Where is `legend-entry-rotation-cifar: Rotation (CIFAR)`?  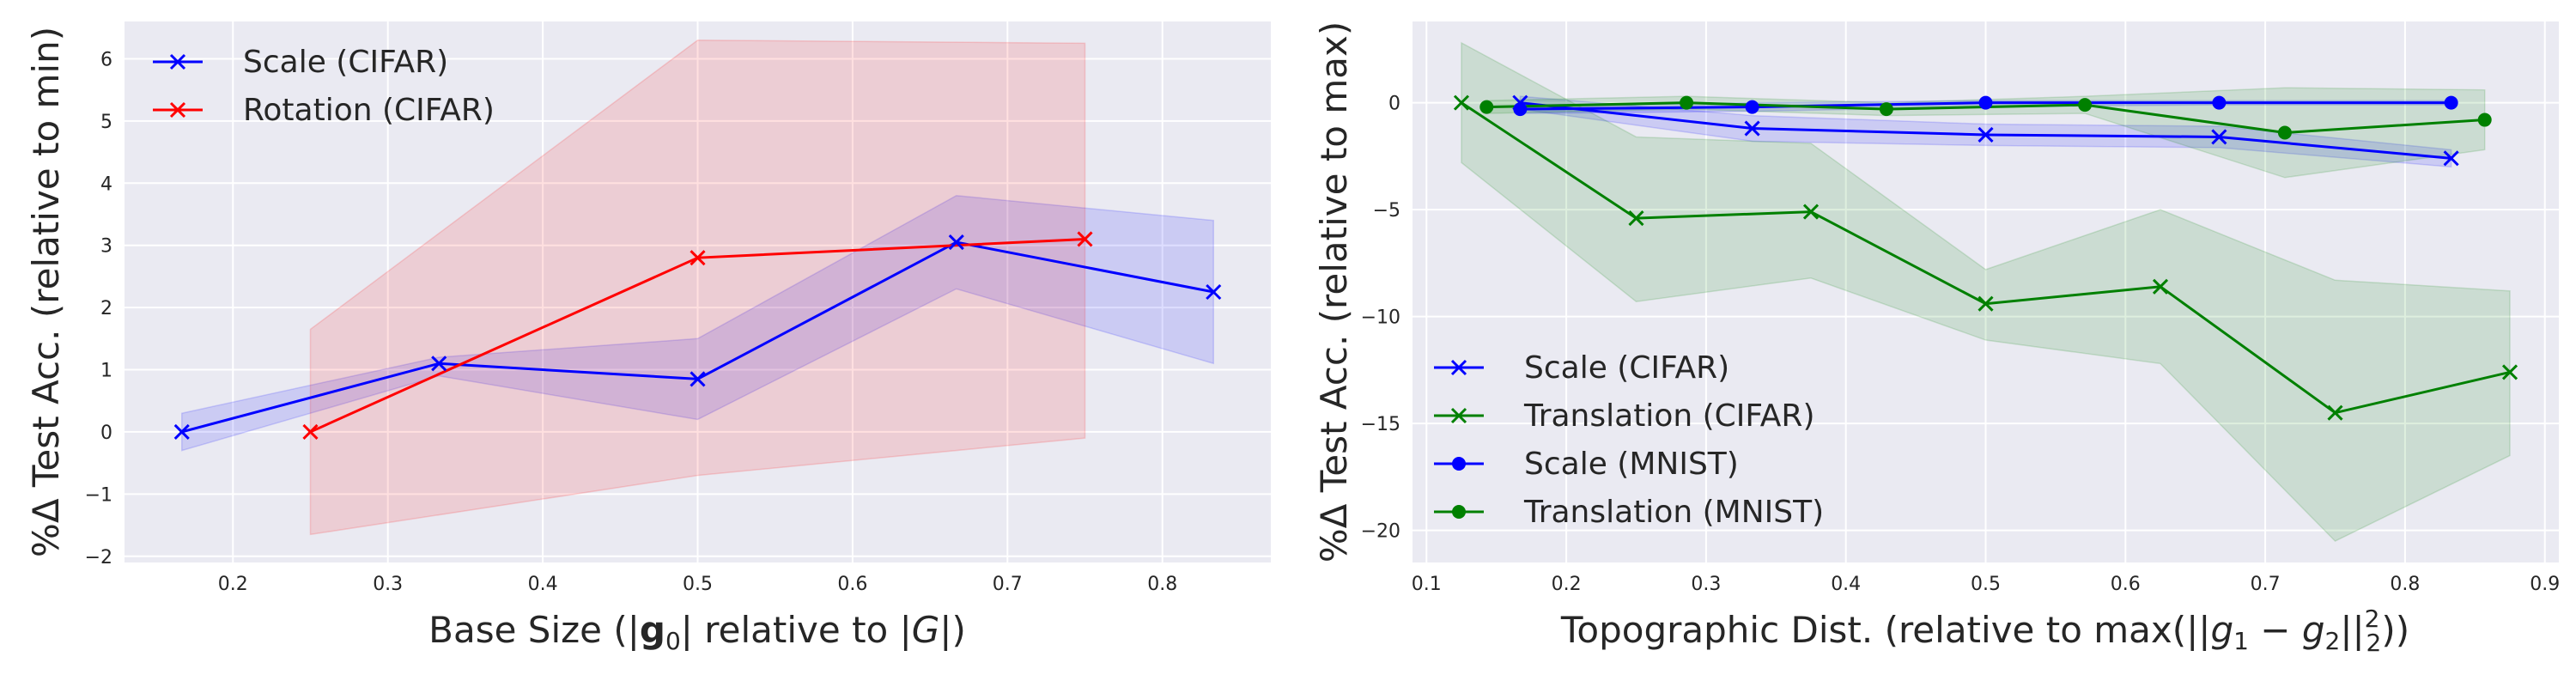 legend-entry-rotation-cifar: Rotation (CIFAR) is located at coordinates (324, 110).